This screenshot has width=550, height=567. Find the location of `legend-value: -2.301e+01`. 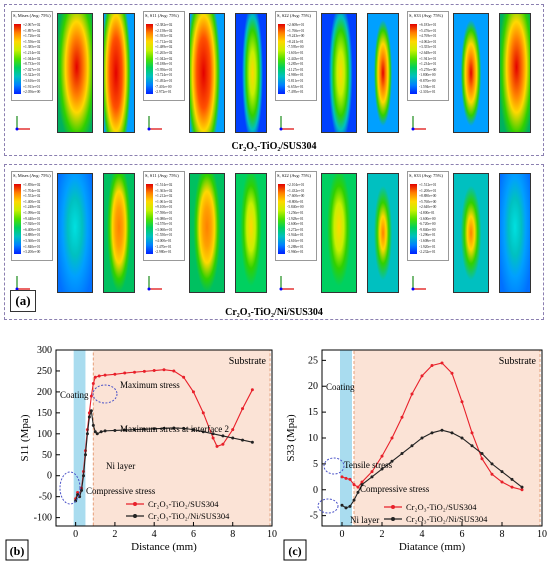

legend-value: -2.301e+01 is located at coordinates (427, 92).